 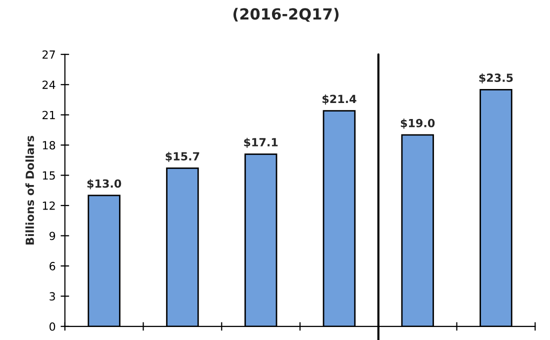 I want to click on data-label: $23.5, so click(x=496, y=78).